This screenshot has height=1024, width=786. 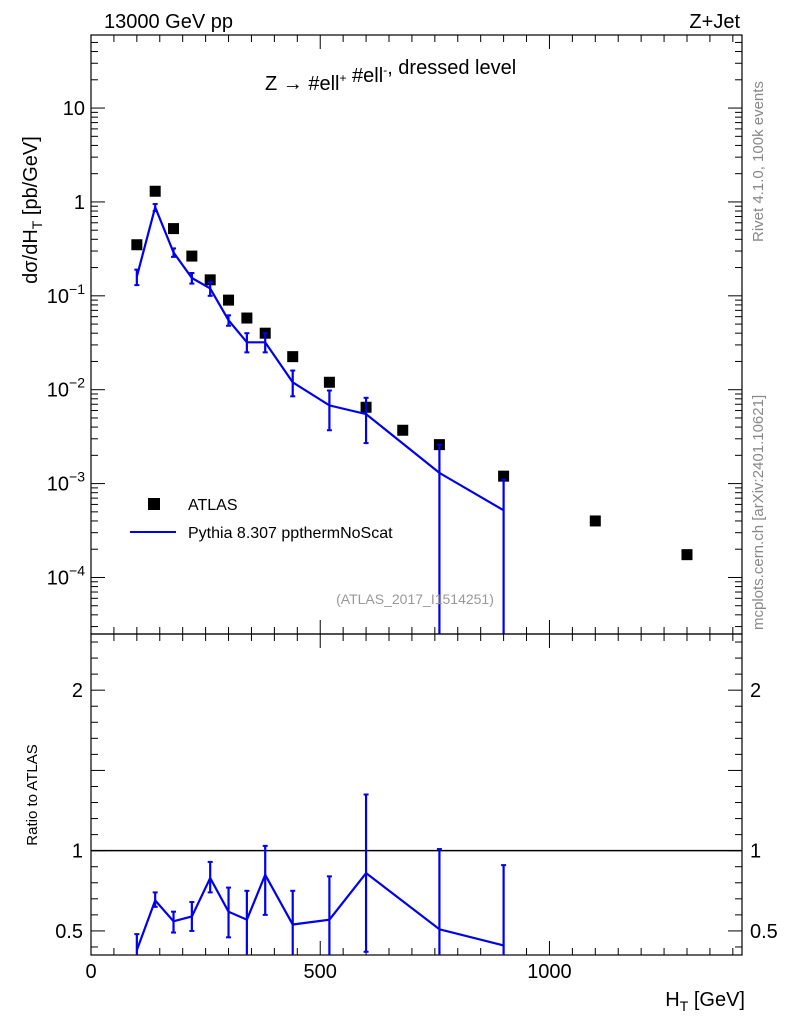 What do you see at coordinates (755, 852) in the screenshot?
I see `ratio-y-tick-label-right: 1` at bounding box center [755, 852].